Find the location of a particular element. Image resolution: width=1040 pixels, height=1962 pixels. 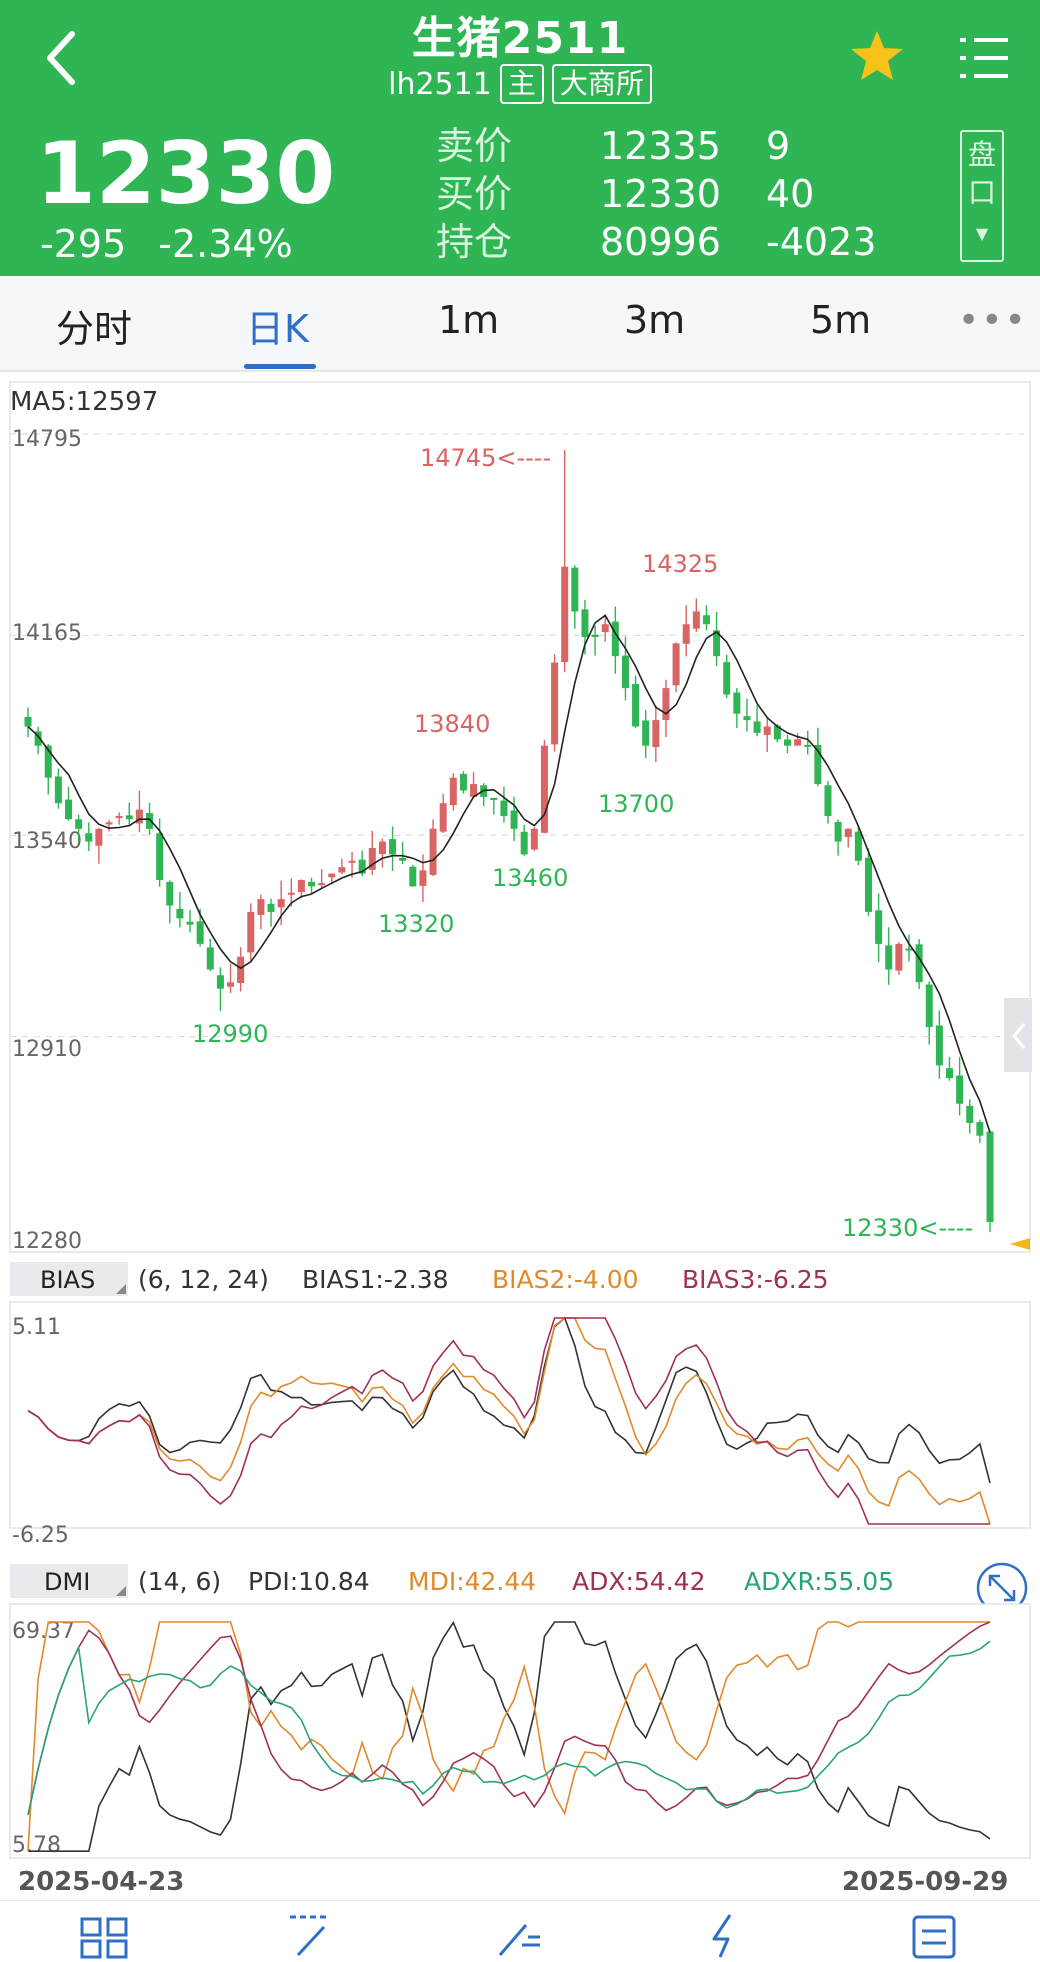

lightning-icon is located at coordinates (726, 1935).